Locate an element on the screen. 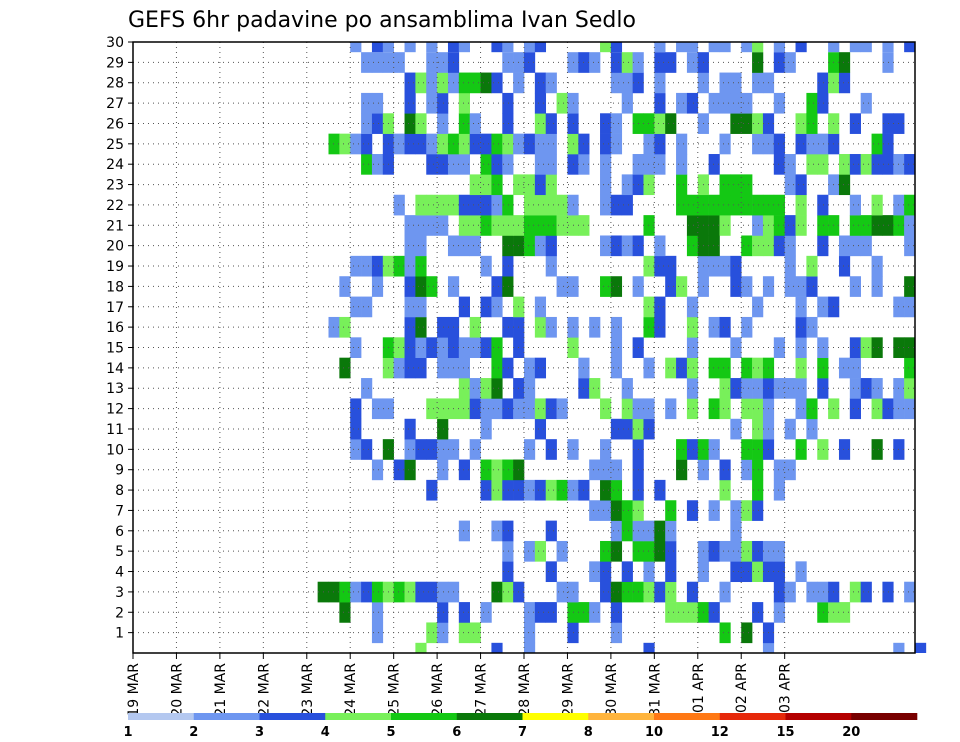 This screenshot has height=742, width=960. y-tick-label: 19 is located at coordinates (115, 267).